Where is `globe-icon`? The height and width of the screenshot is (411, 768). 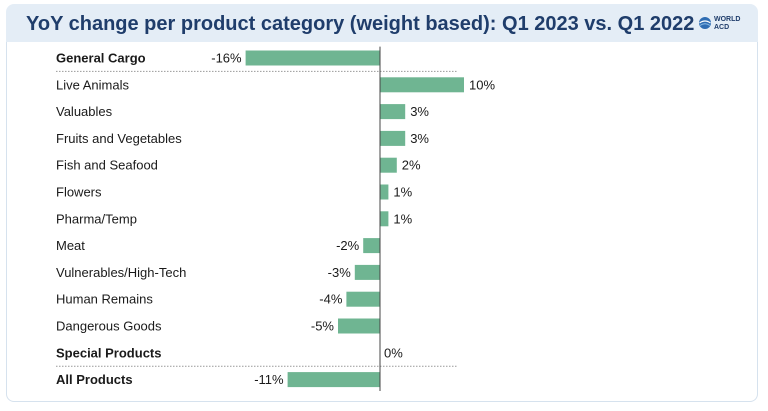 globe-icon is located at coordinates (705, 23).